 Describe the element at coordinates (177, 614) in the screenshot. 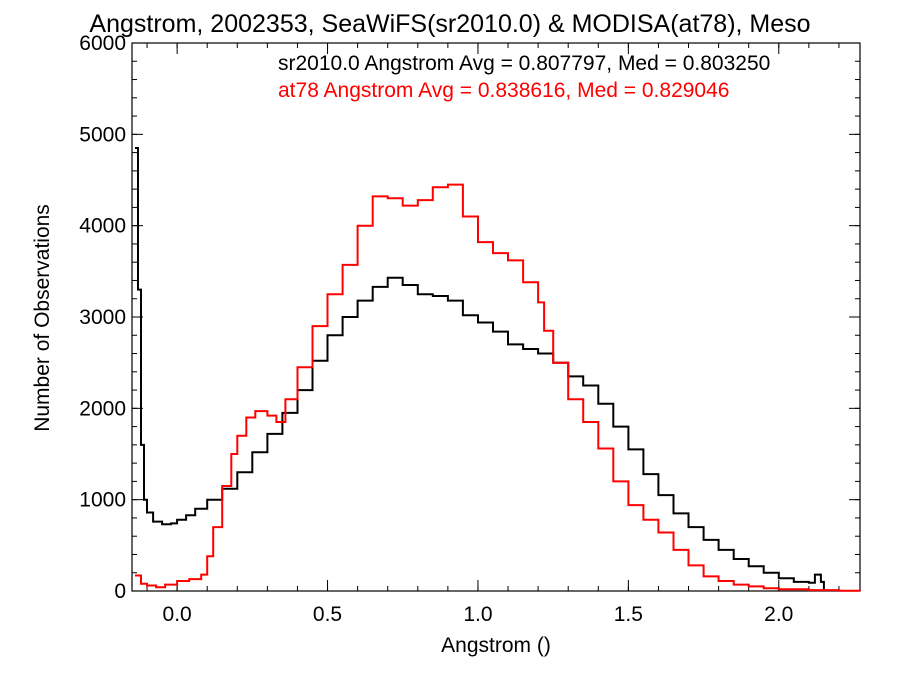

I see `x-tick-label: 0.0` at that location.